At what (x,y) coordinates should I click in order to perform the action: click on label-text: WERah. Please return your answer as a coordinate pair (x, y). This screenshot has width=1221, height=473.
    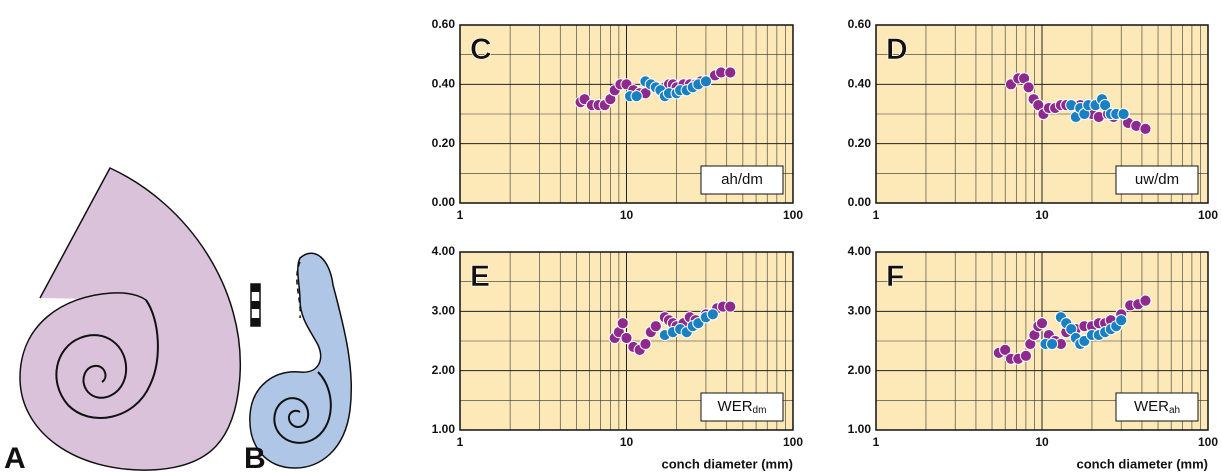
    Looking at the image, I should click on (1157, 407).